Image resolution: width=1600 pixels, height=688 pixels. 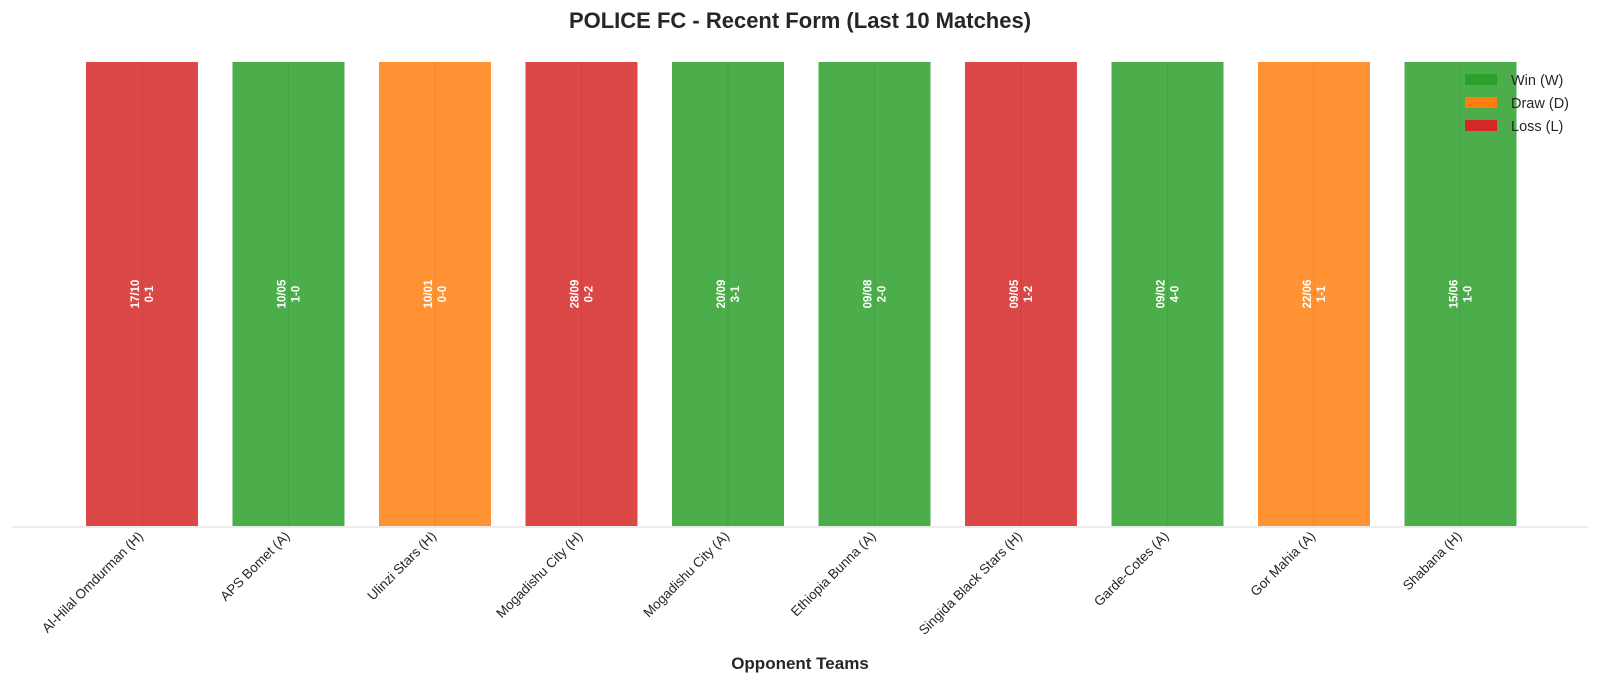 I want to click on legend-swatch-w, so click(x=1481, y=79).